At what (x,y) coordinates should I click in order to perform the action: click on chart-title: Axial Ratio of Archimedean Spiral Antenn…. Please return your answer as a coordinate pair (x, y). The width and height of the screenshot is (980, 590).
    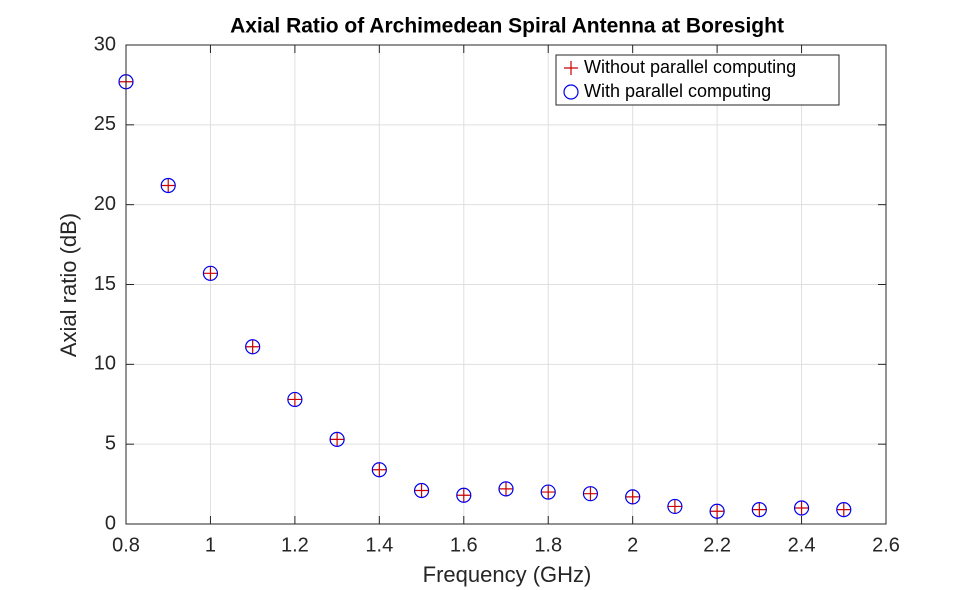
    Looking at the image, I should click on (507, 26).